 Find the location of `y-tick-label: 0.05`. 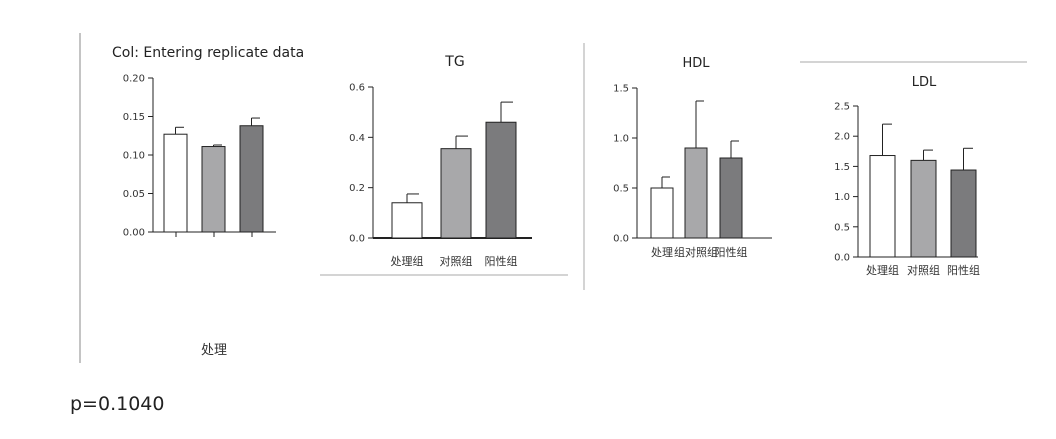

y-tick-label: 0.05 is located at coordinates (134, 194).